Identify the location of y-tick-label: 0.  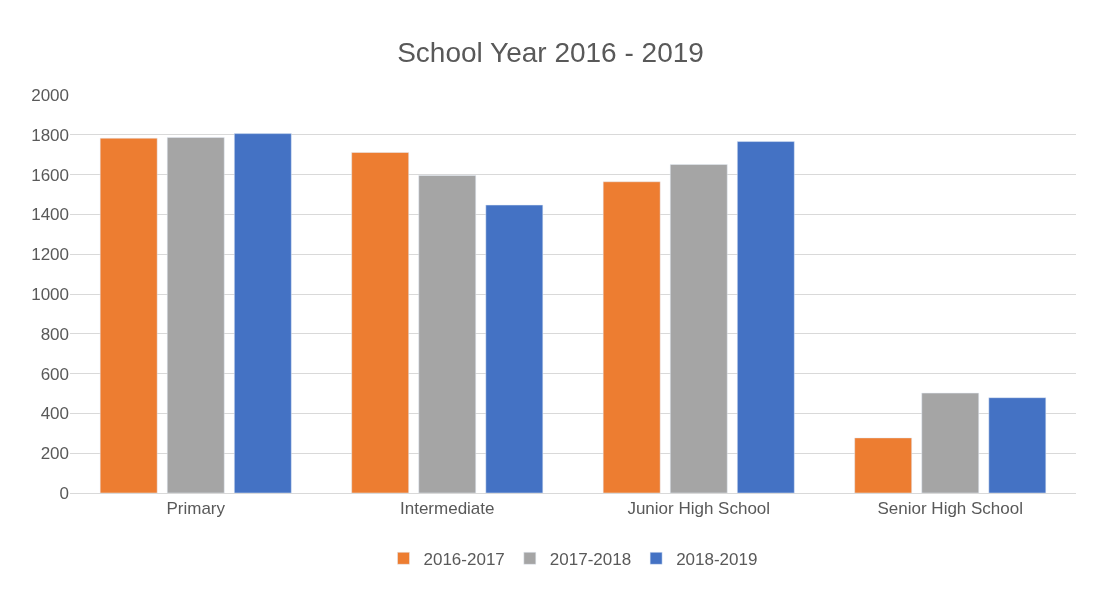
(64, 493).